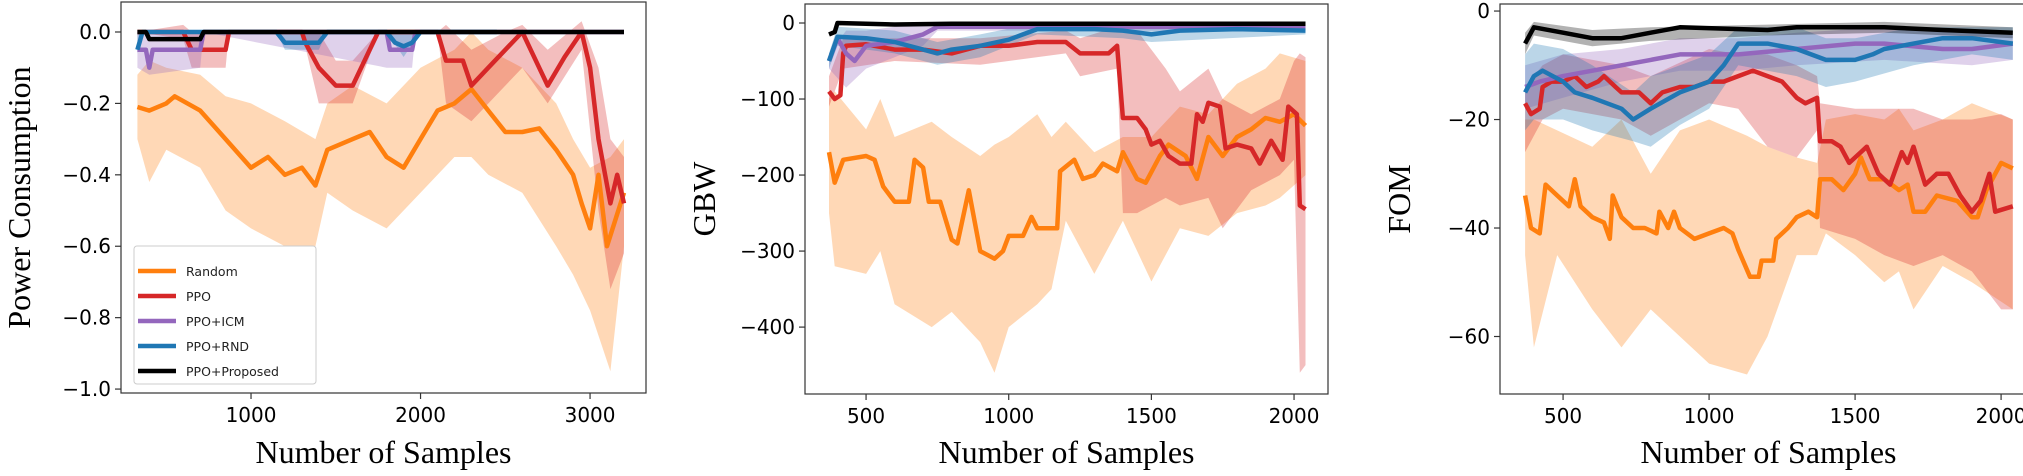 The image size is (2023, 476). Describe the element at coordinates (86, 103) in the screenshot. I see `y-tick-label: −0.2` at that location.